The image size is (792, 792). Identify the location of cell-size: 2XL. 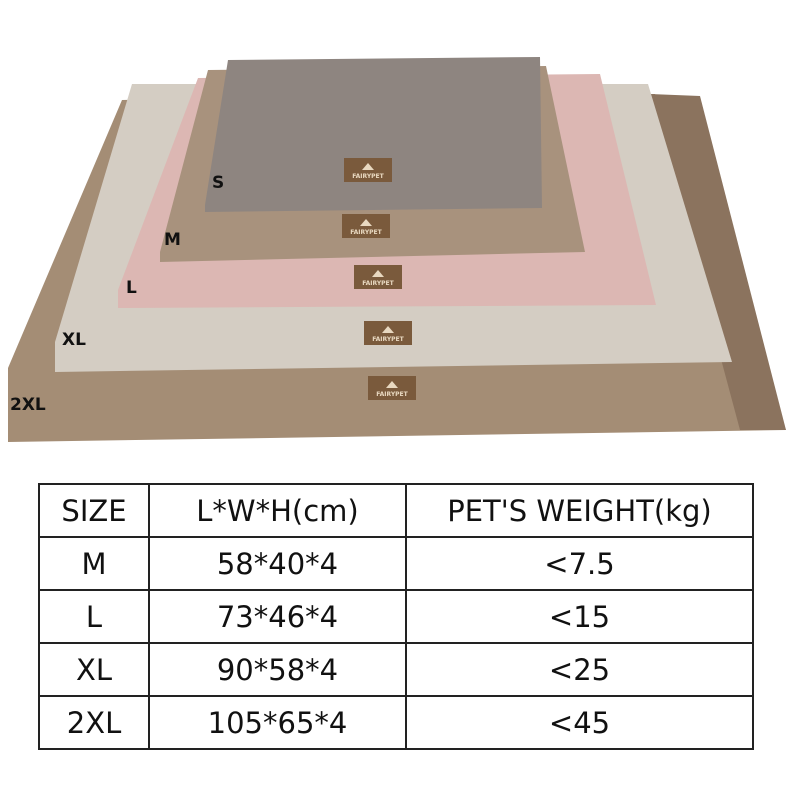
(94, 722).